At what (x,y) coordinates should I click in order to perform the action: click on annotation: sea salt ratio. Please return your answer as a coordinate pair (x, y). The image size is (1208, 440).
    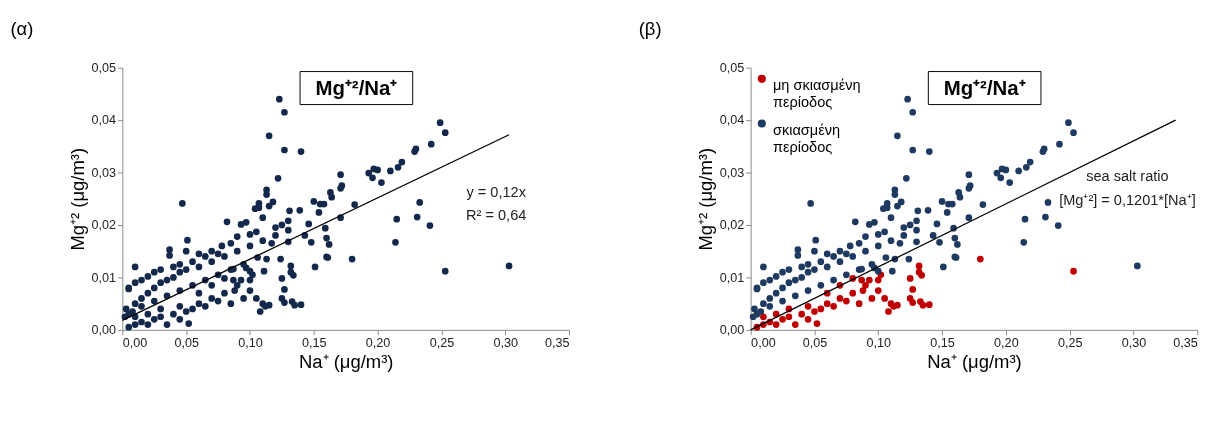
    Looking at the image, I should click on (1127, 176).